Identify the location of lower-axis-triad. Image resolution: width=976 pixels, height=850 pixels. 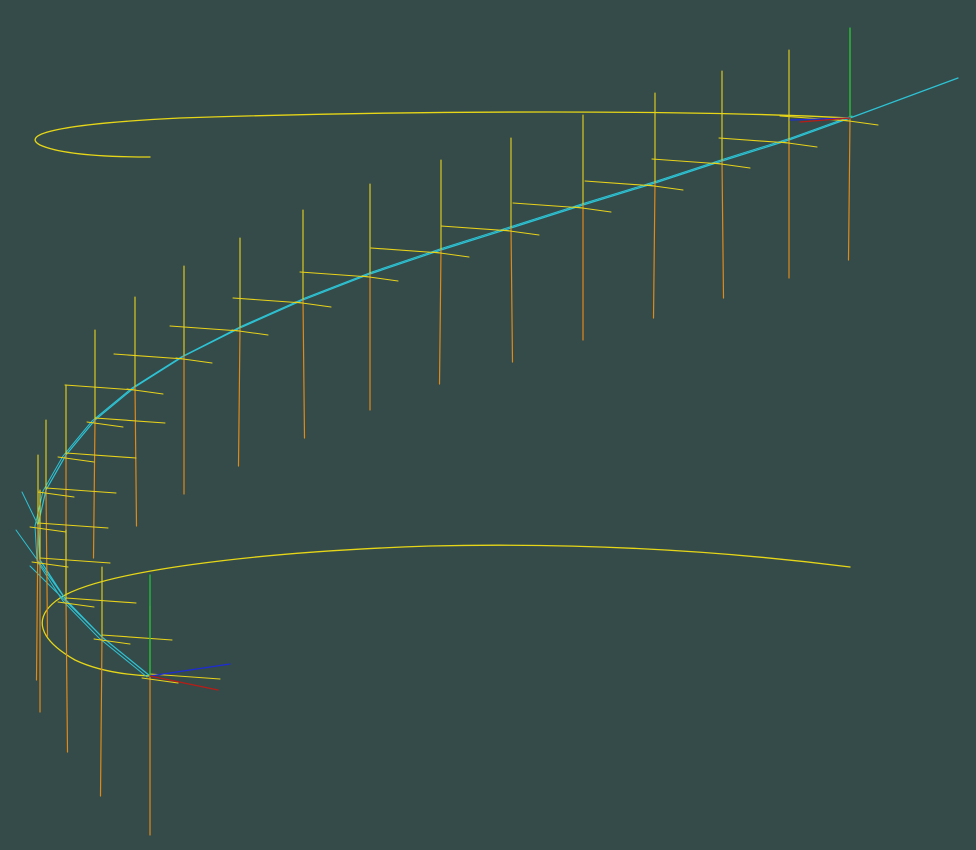
(190, 632).